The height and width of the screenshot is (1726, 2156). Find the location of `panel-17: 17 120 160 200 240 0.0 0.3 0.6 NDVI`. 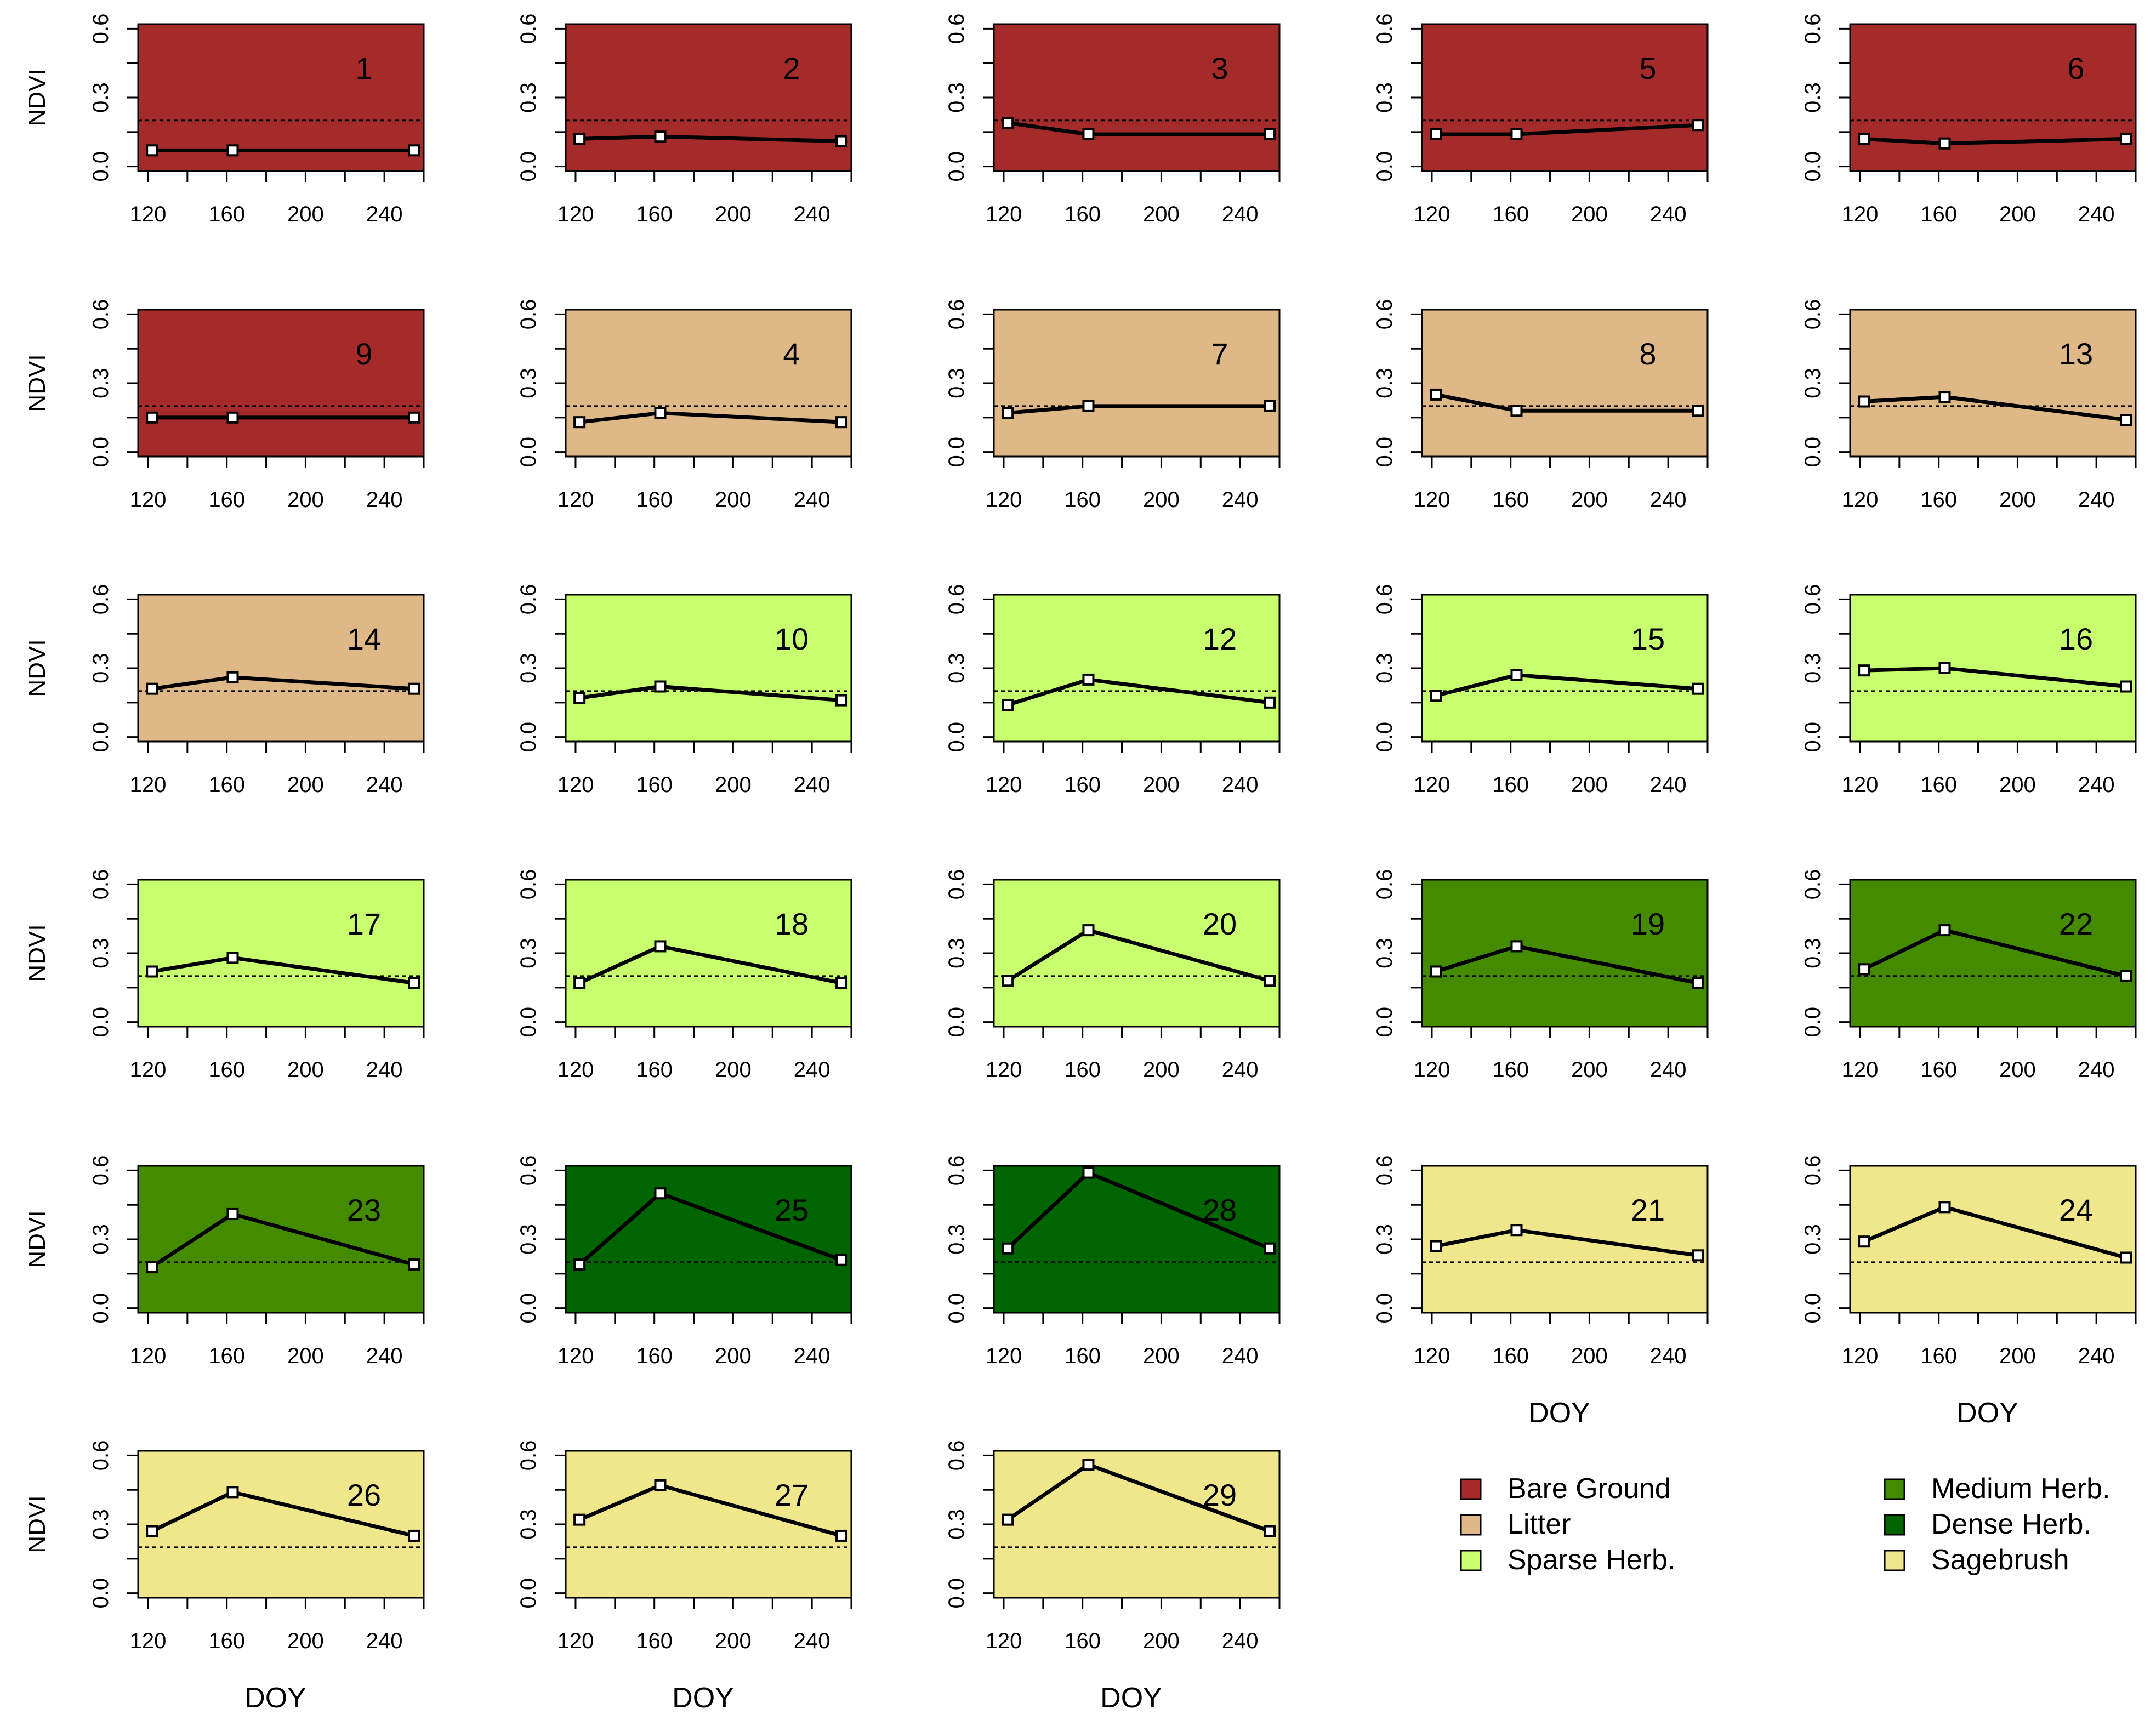

panel-17: 17 120 160 200 240 0.0 0.3 0.6 NDVI is located at coordinates (224, 976).